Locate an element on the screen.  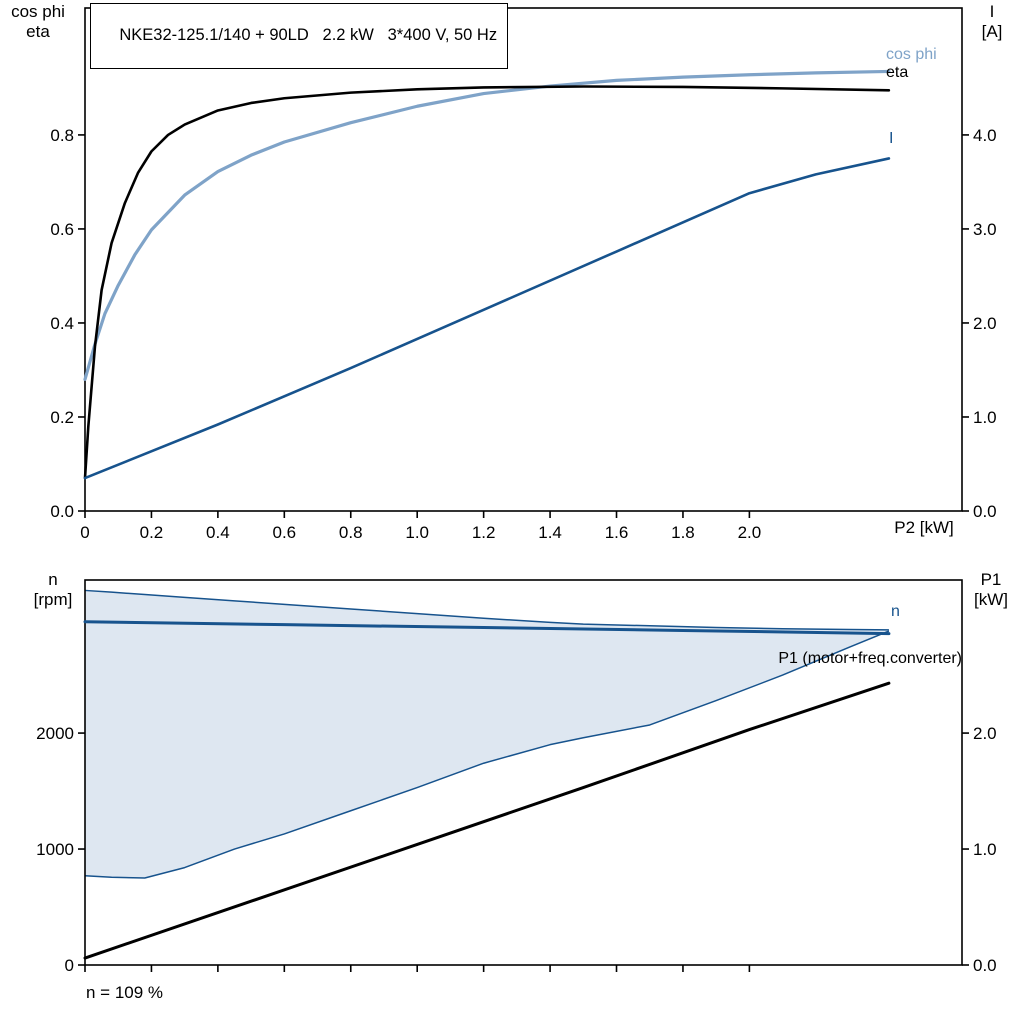
x-tick-label: 1.4 is located at coordinates (550, 532).